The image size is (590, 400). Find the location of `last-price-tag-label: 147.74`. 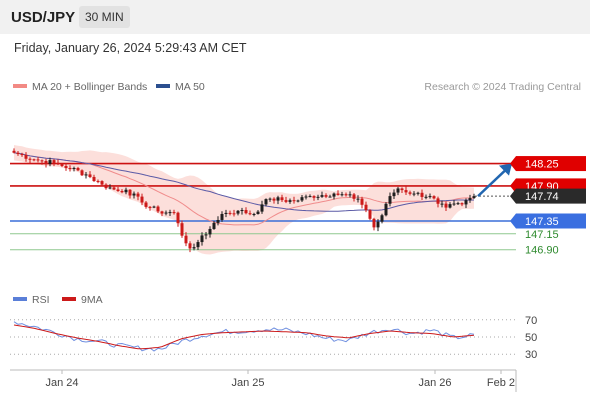

last-price-tag-label: 147.74 is located at coordinates (542, 197).